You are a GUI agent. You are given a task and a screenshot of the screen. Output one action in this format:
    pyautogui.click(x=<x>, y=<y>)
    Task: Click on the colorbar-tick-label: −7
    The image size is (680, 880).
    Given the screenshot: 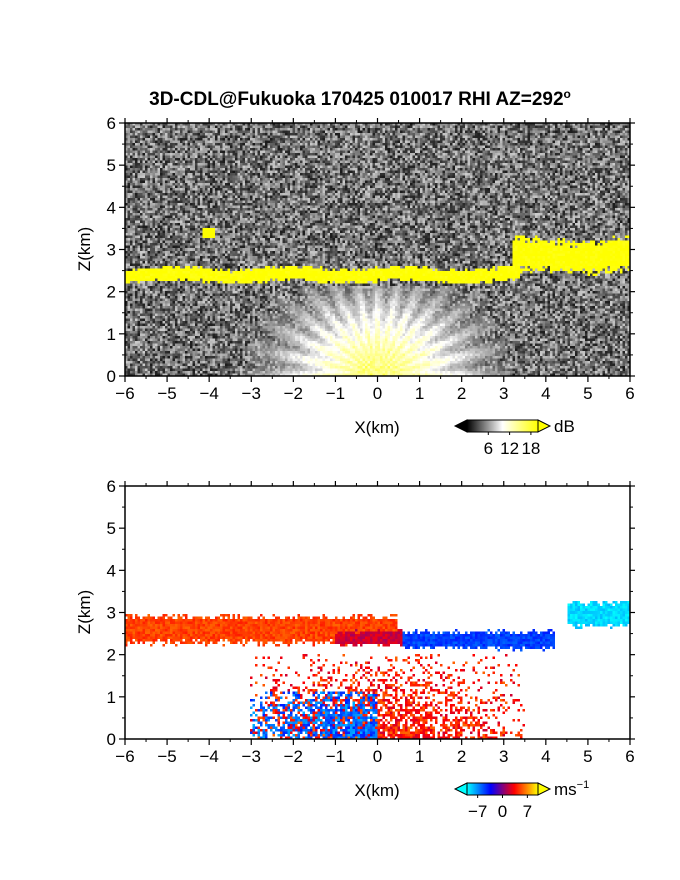 What is the action you would take?
    pyautogui.click(x=477, y=811)
    